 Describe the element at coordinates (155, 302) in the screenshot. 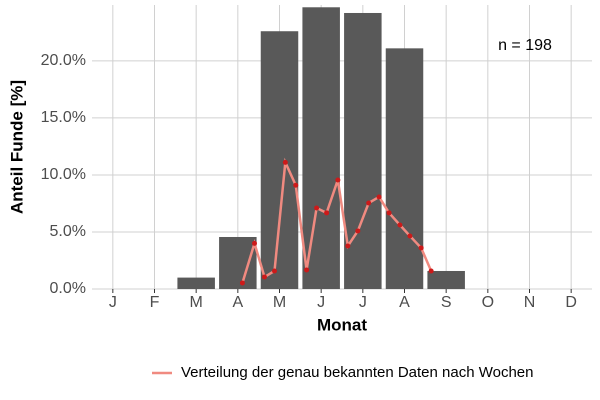

I see `x-tick-label: F` at that location.